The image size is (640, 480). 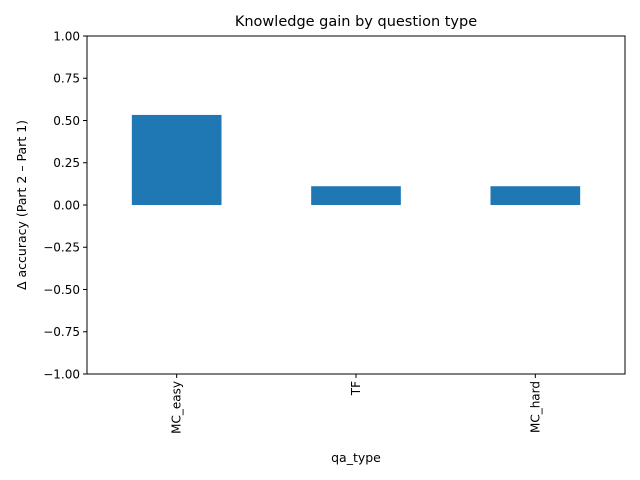 What do you see at coordinates (66, 36) in the screenshot?
I see `y-tick-label: 1.00` at bounding box center [66, 36].